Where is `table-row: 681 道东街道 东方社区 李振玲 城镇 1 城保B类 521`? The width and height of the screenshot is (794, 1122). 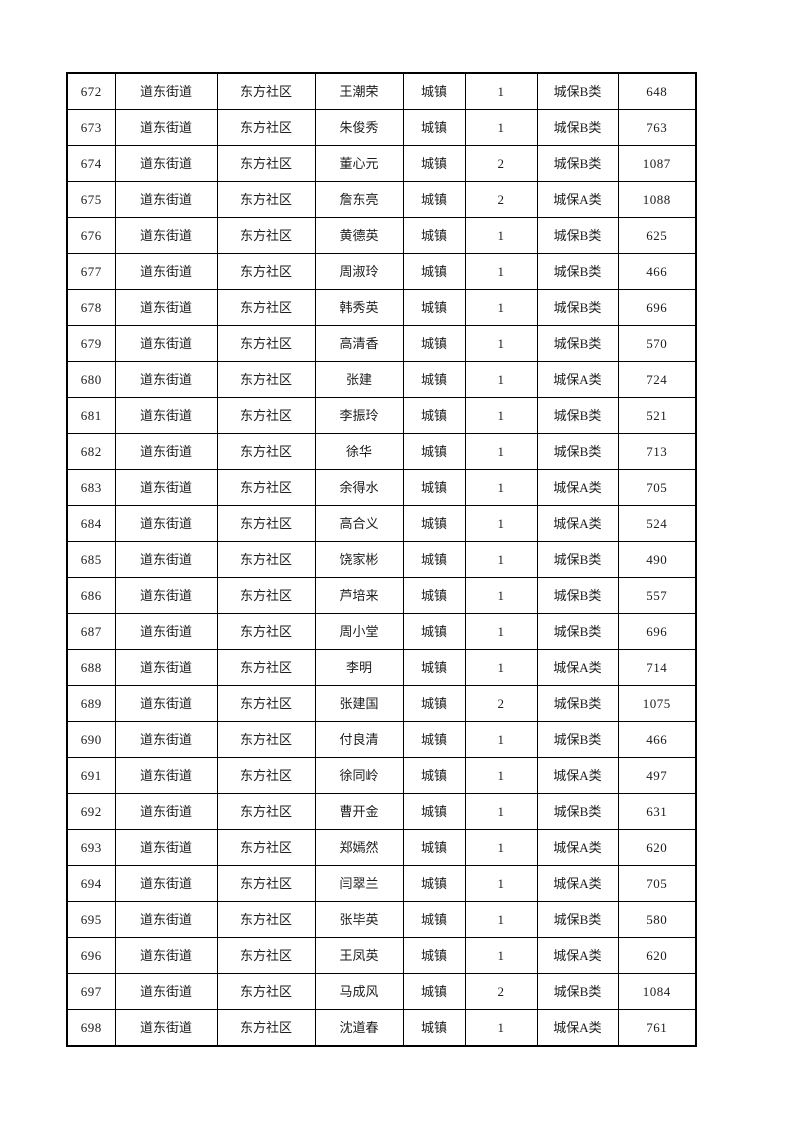
table-row: 681 道东街道 东方社区 李振玲 城镇 1 城保B类 521 is located at coordinates (381, 415).